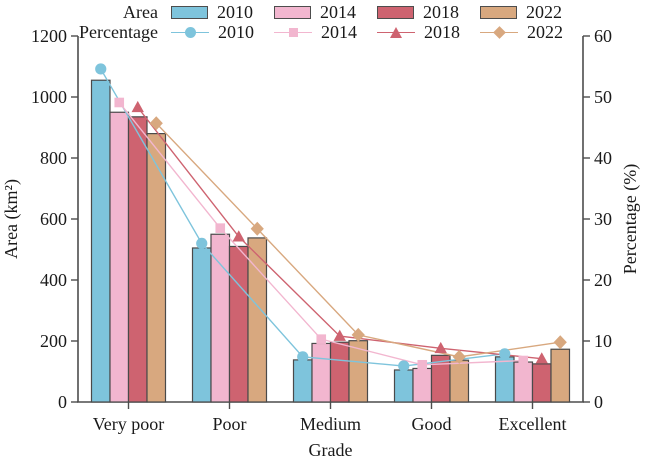 The height and width of the screenshot is (465, 650). Describe the element at coordinates (603, 219) in the screenshot. I see `right-axis-tick-label: 30` at that location.